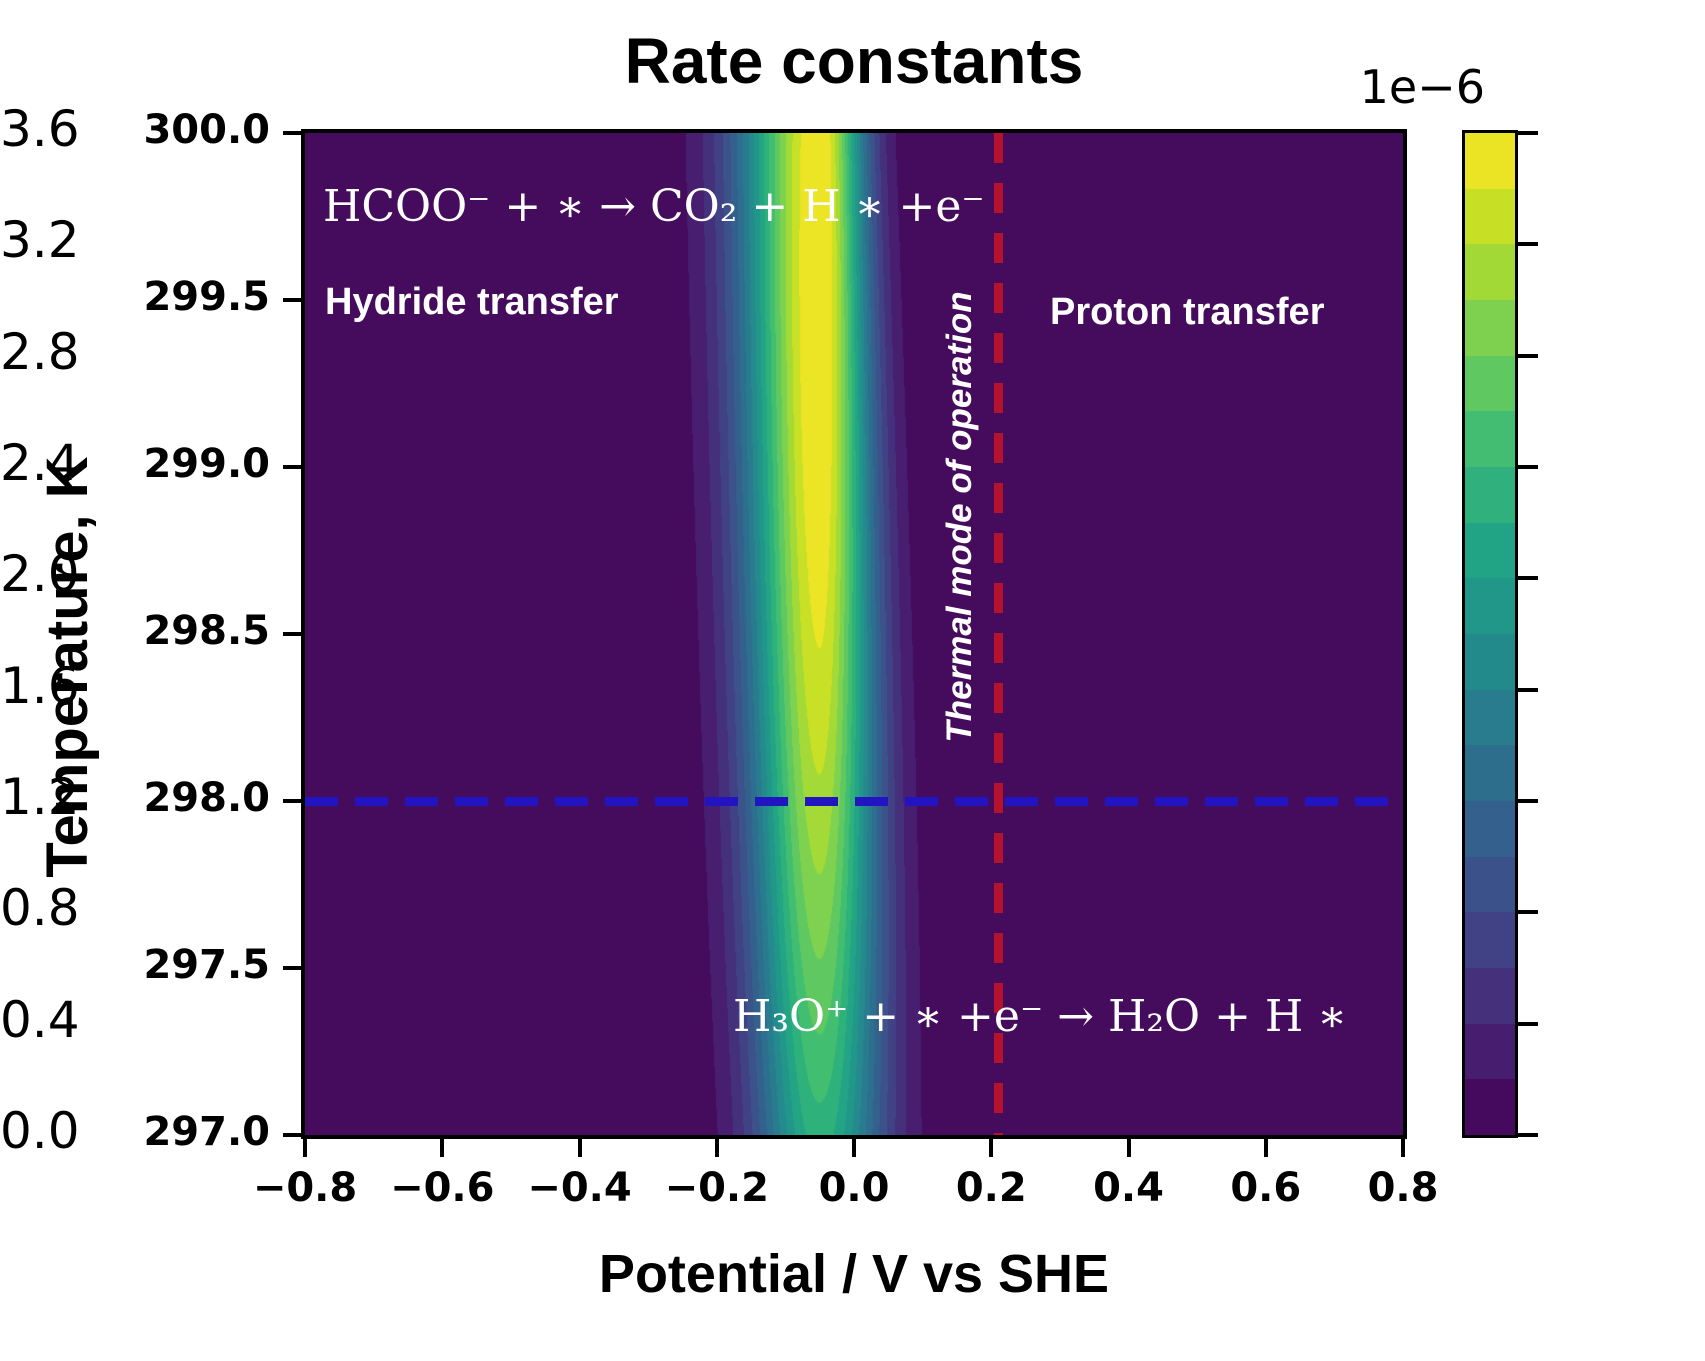 The width and height of the screenshot is (1705, 1361). What do you see at coordinates (40, 351) in the screenshot?
I see `colorbar-tick-label: 2.8` at bounding box center [40, 351].